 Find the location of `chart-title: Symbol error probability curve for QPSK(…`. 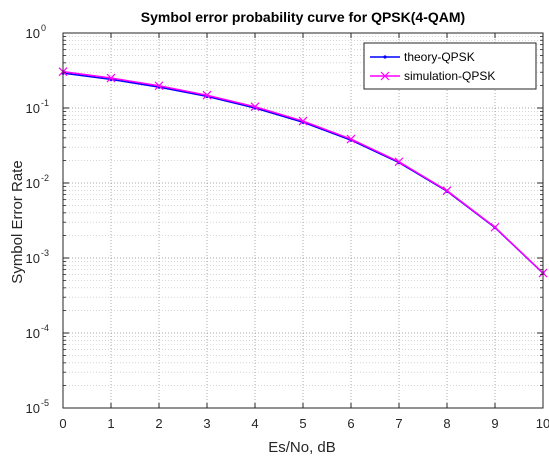

chart-title: Symbol error probability curve for QPSK(… is located at coordinates (303, 17).